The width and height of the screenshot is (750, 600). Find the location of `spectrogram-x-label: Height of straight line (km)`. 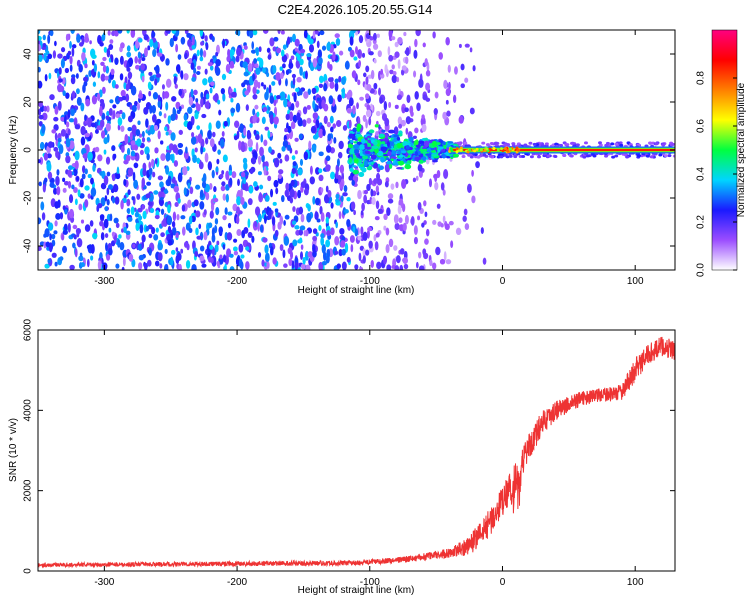

spectrogram-x-label: Height of straight line (km) is located at coordinates (356, 290).